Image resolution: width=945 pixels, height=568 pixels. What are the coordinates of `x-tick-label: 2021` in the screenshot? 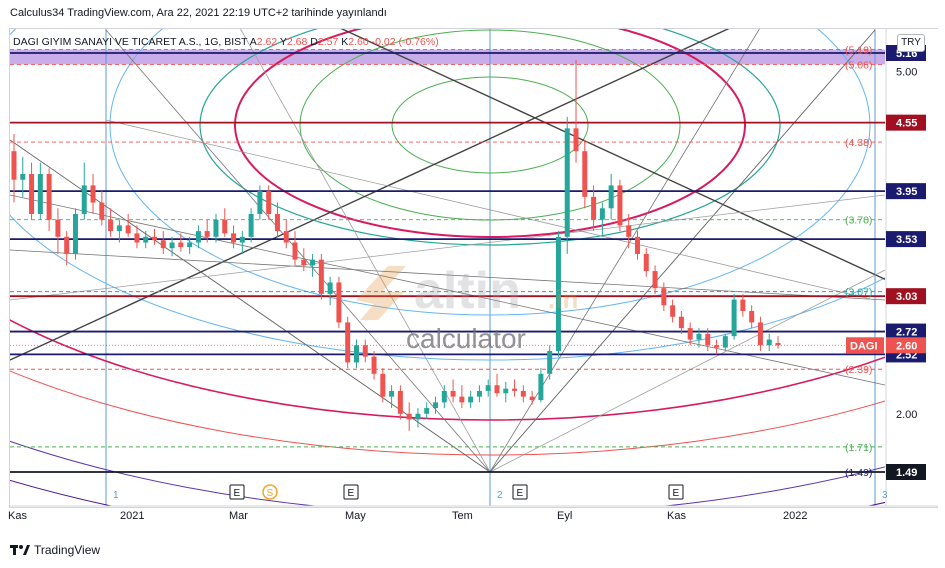 It's located at (132, 516).